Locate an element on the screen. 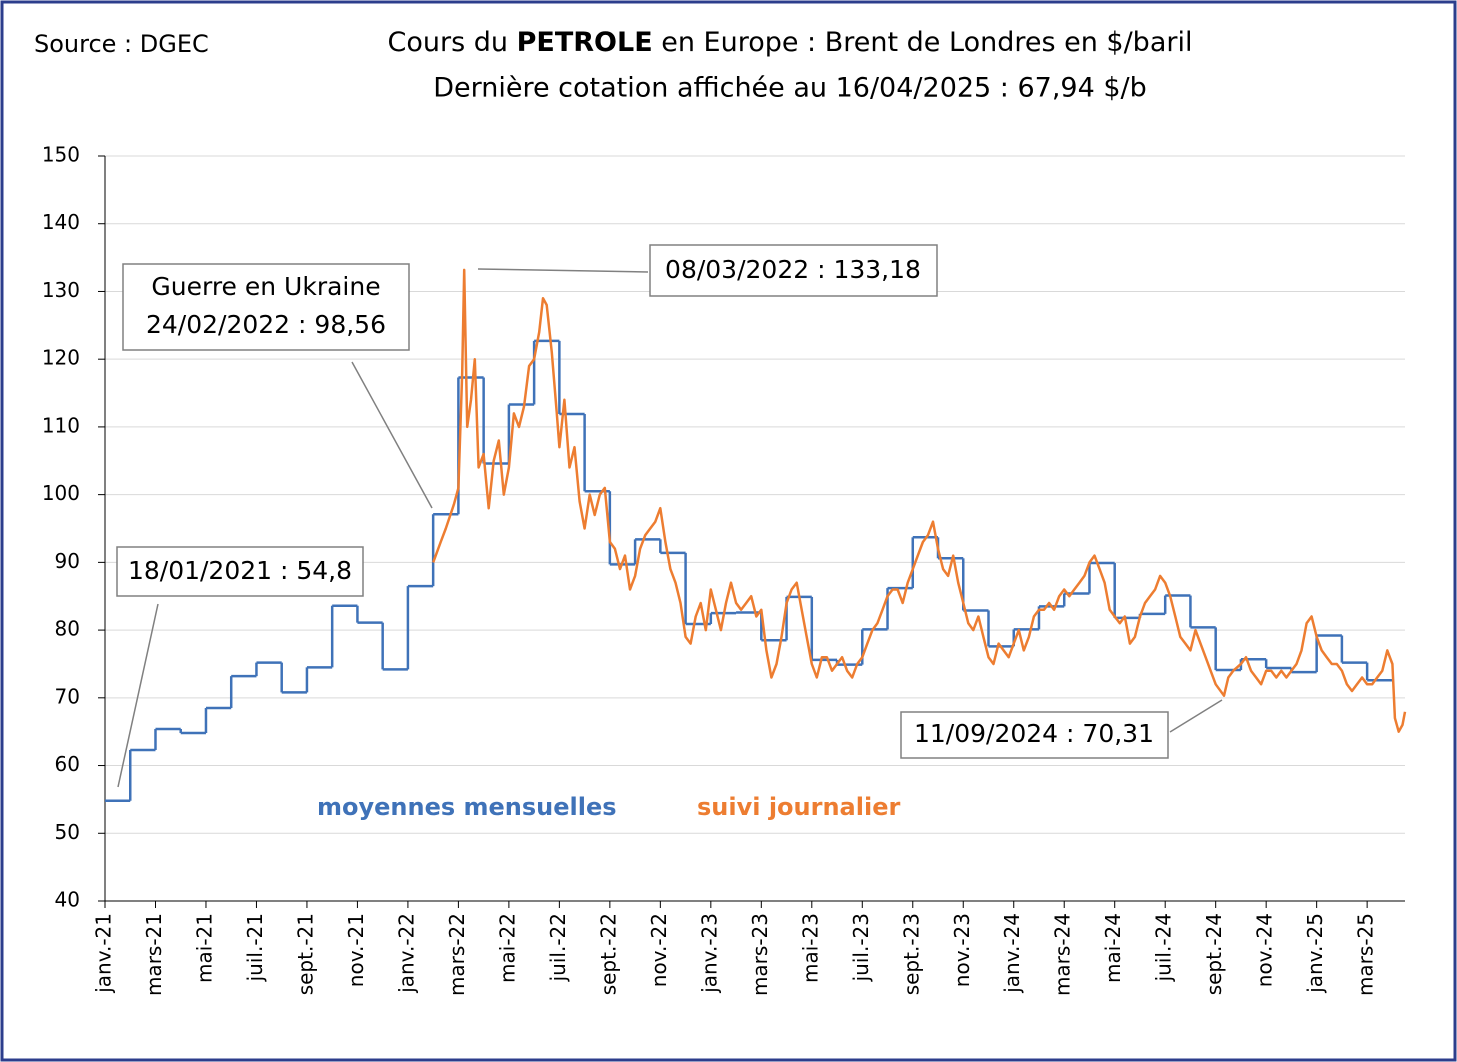  annotation: Guerre en Ukraine is located at coordinates (265, 286).